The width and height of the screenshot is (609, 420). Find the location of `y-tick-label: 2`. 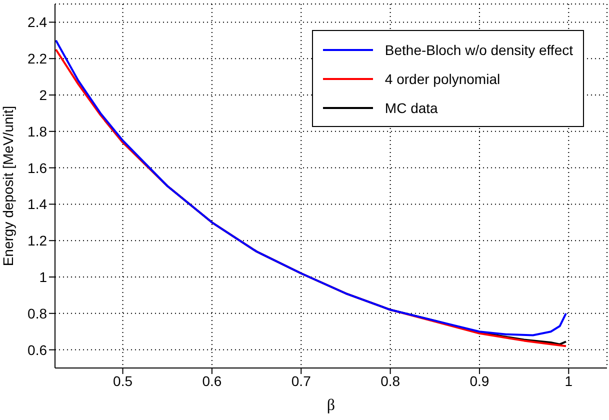

y-tick-label: 2 is located at coordinates (43, 94).